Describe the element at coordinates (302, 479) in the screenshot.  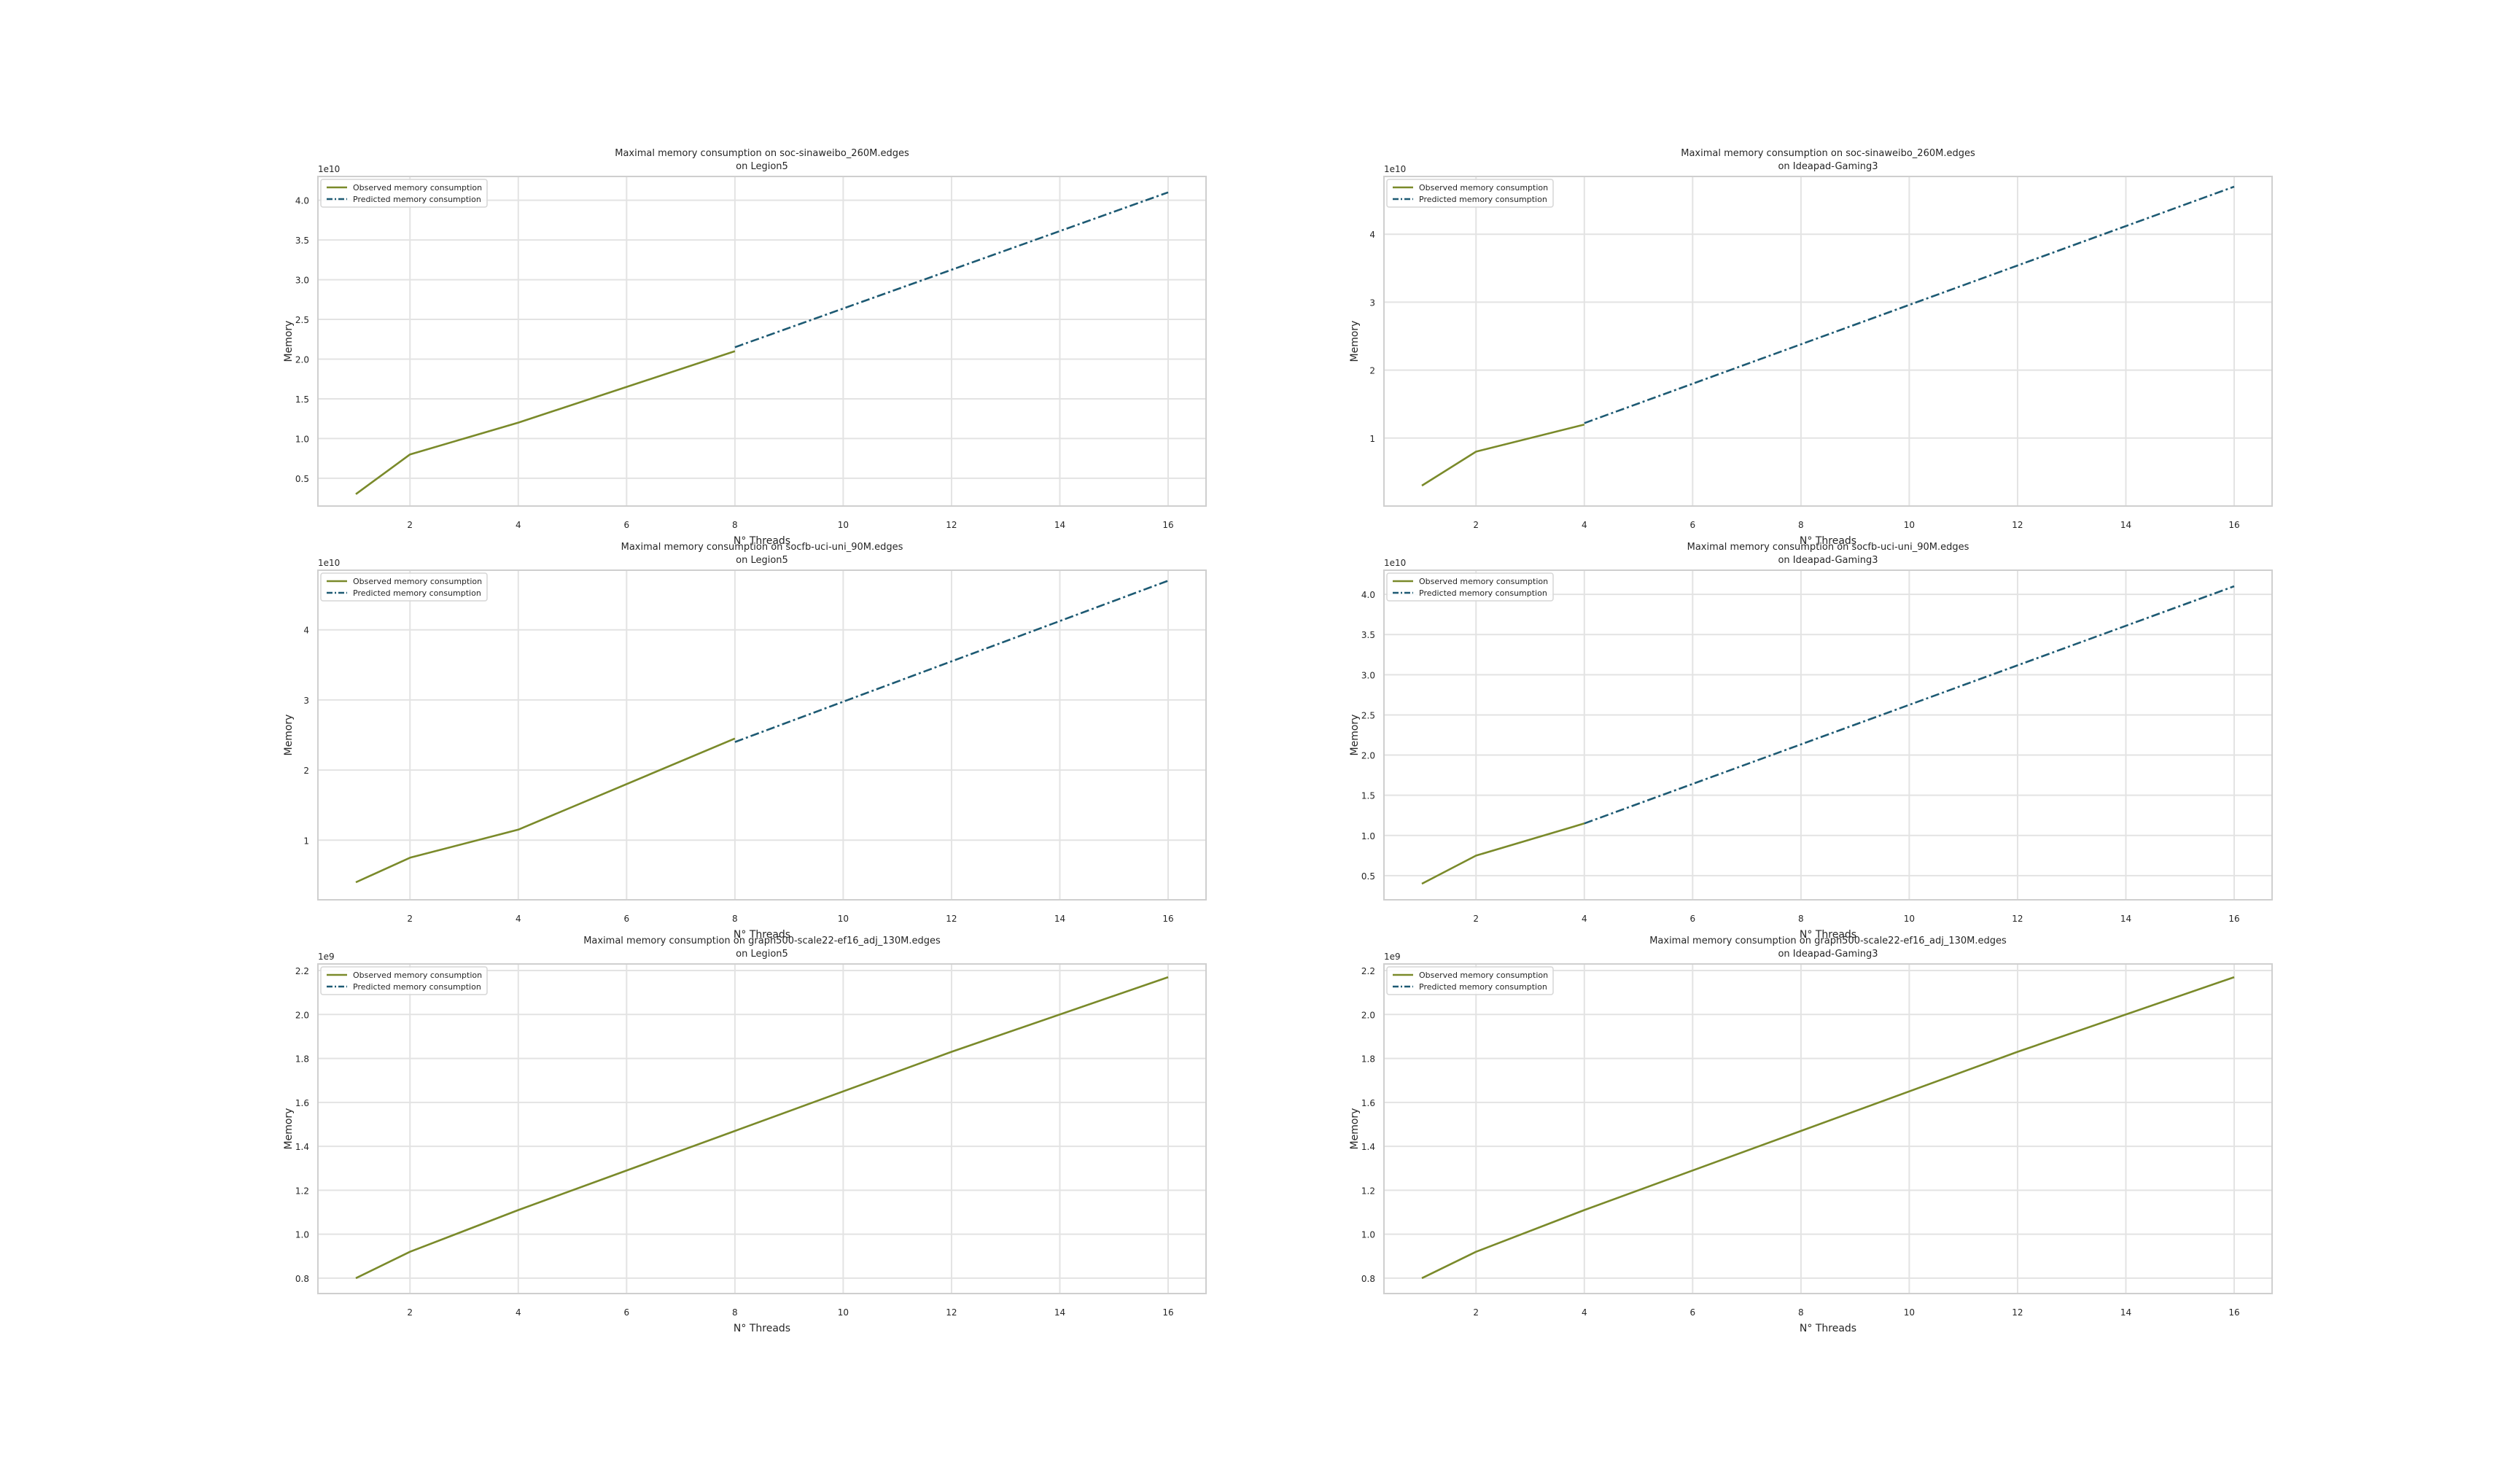
I see `y-tick-label: 0.5` at that location.